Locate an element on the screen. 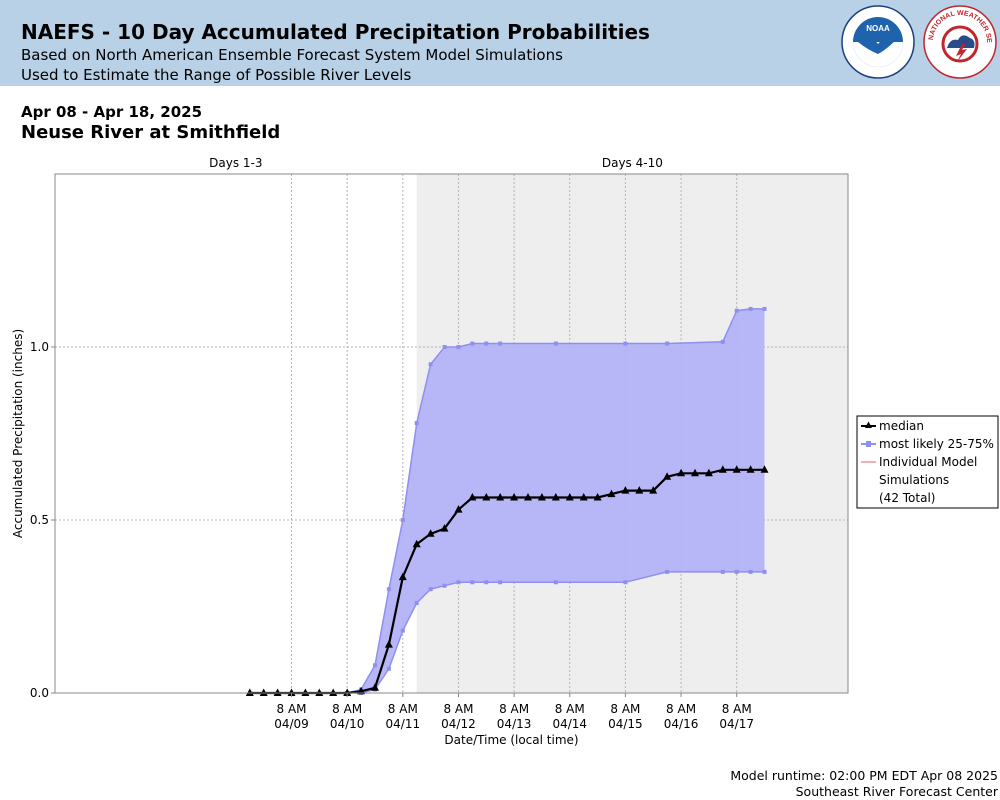  x-tick-date-label: 04/10 is located at coordinates (347, 724).